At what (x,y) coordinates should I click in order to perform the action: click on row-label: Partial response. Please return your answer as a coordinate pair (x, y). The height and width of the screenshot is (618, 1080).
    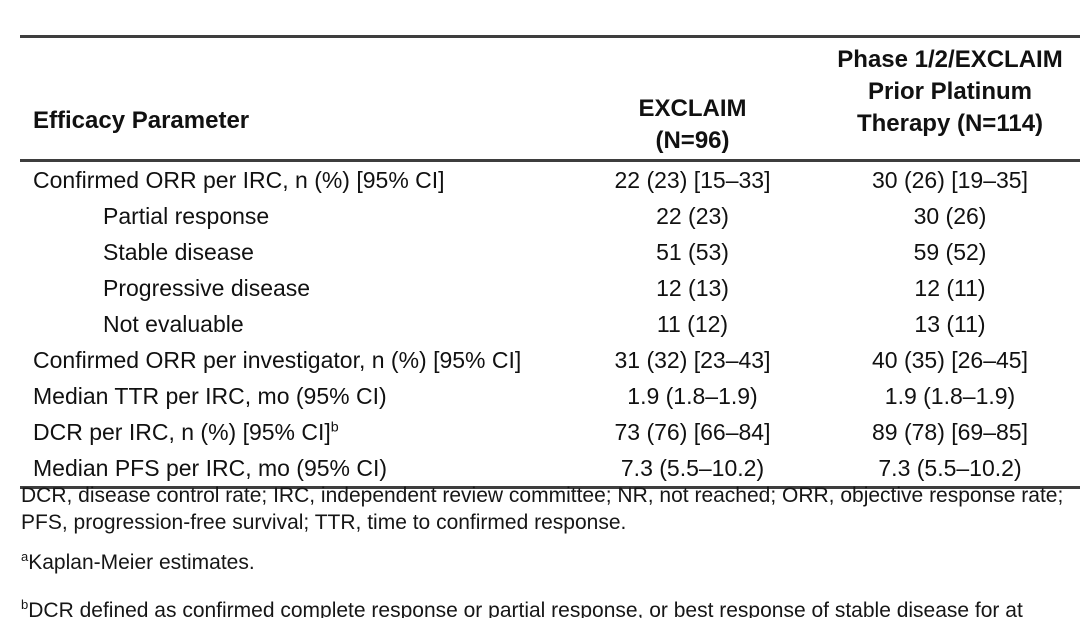
    Looking at the image, I should click on (292, 216).